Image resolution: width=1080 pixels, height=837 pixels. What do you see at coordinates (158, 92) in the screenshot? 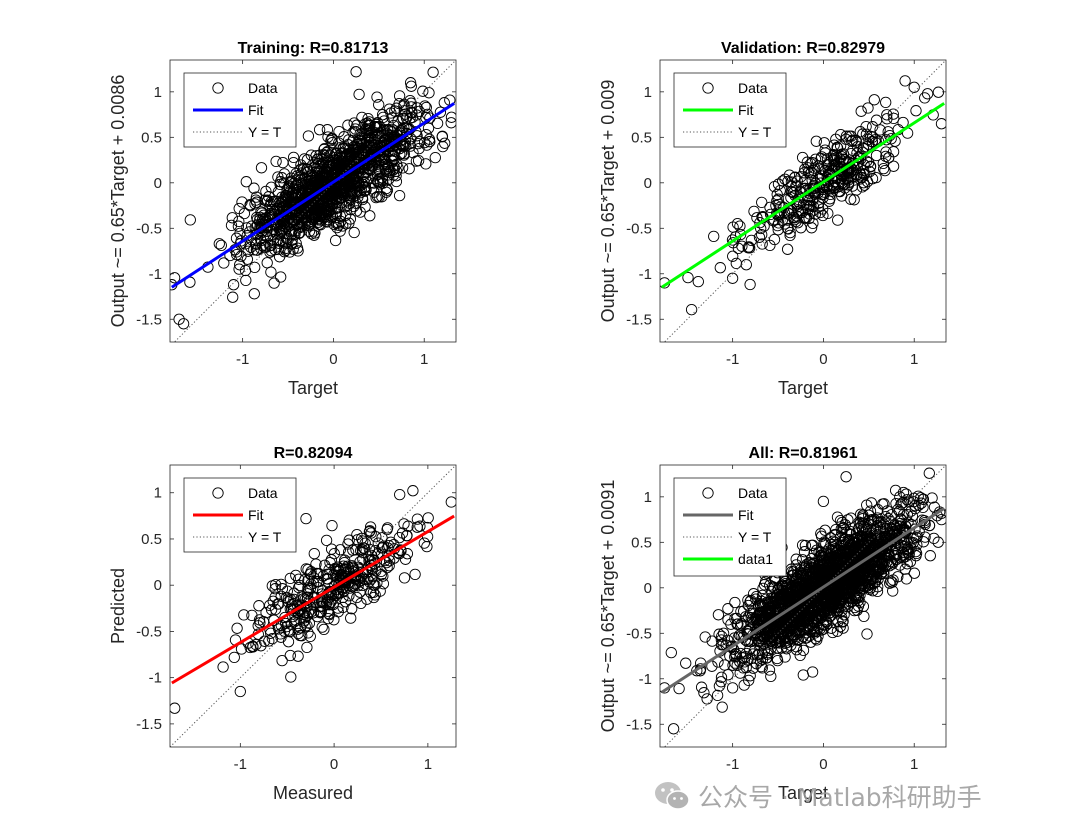
I see `y-tick-label: 1` at bounding box center [158, 92].